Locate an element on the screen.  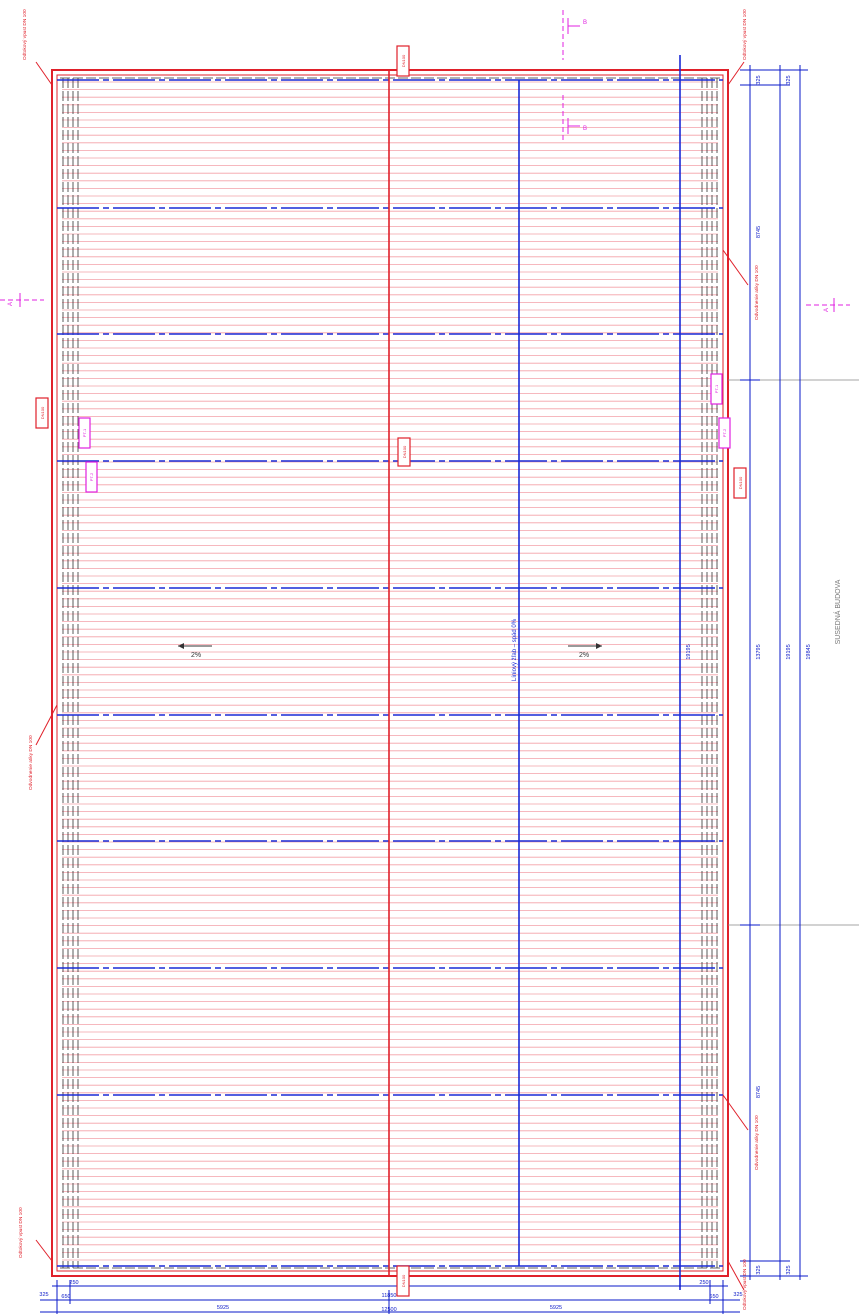
tag-bottom-center-text: DN100 is located at coordinates (403, 1280).